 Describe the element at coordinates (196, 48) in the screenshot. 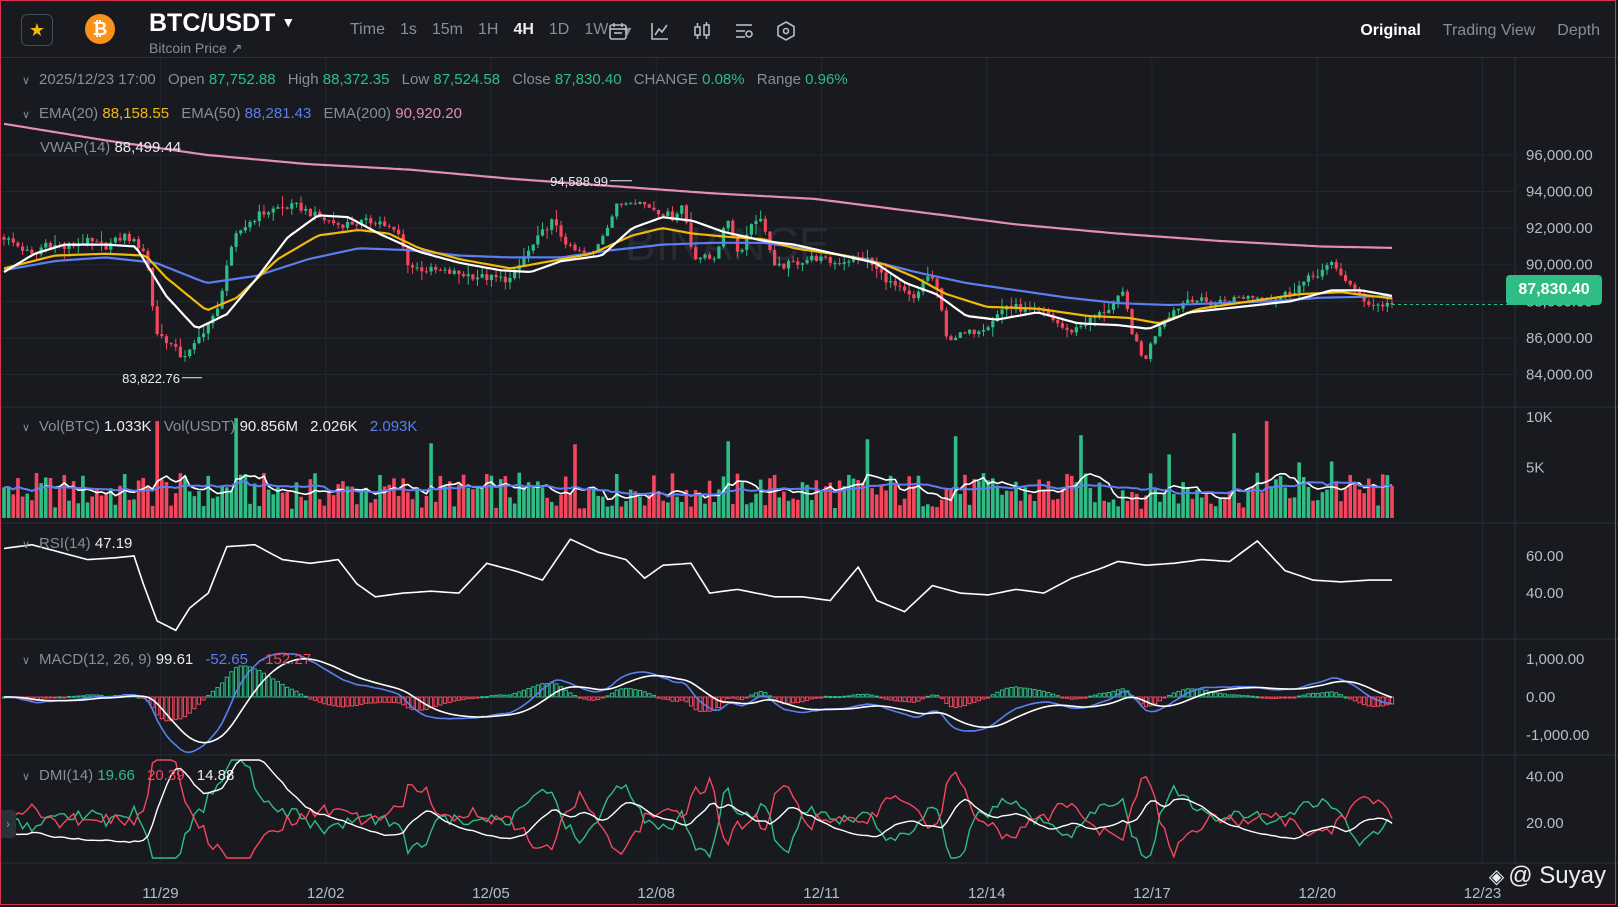

I see `symbol-subtitle: Bitcoin Price ↗` at that location.